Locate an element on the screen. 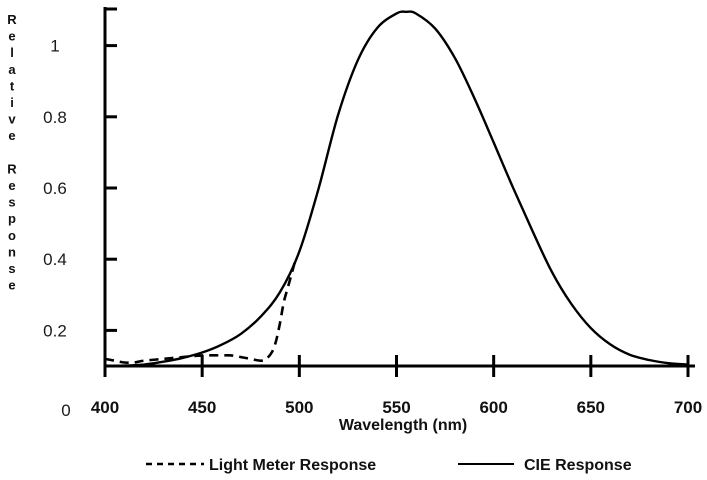 This screenshot has width=707, height=480. y-axis-label-letter: i is located at coordinates (12, 102).